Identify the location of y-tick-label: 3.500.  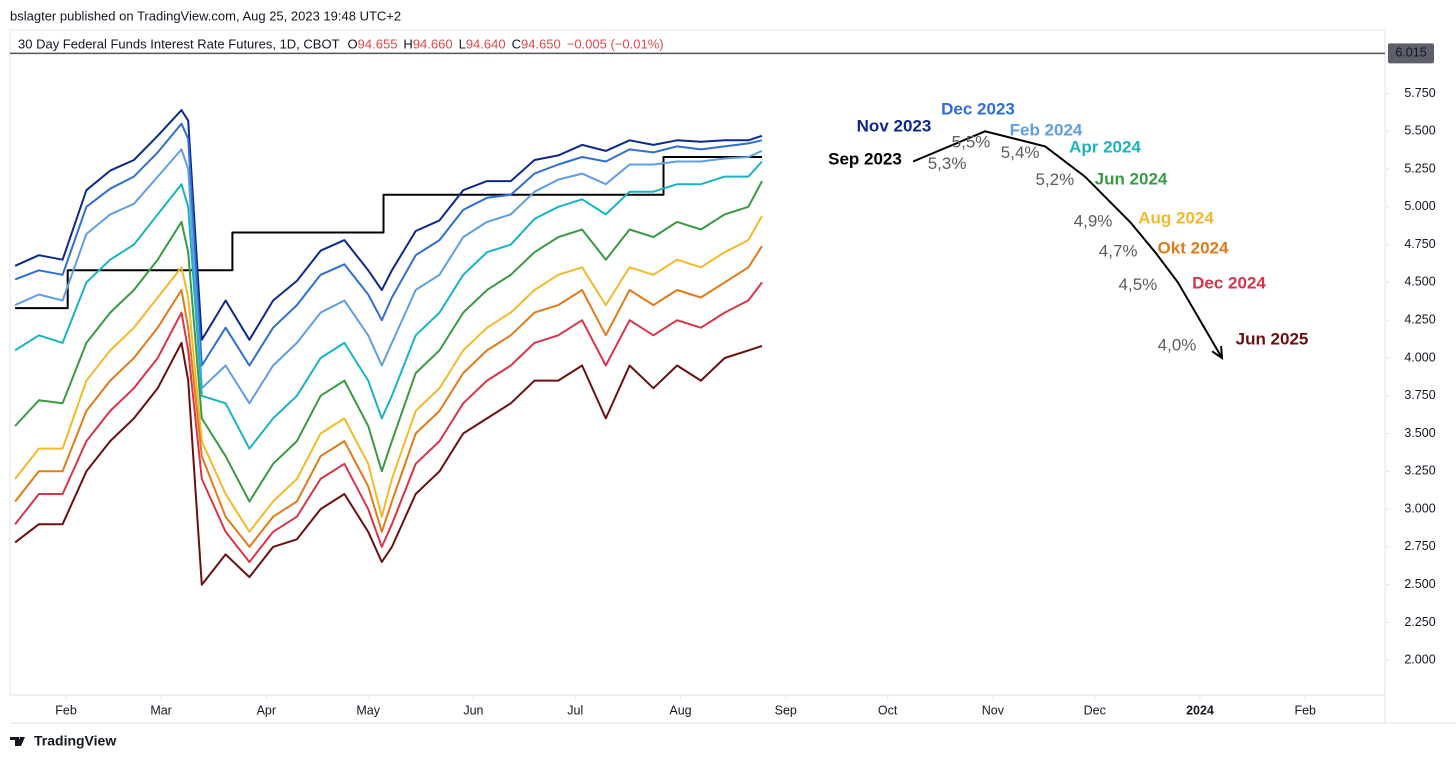
(1419, 433).